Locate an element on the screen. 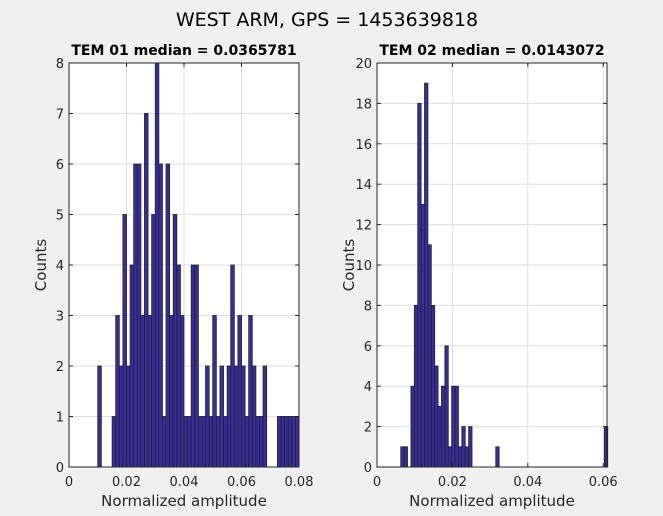  tem01-y-tick-label: 4 is located at coordinates (60, 266).